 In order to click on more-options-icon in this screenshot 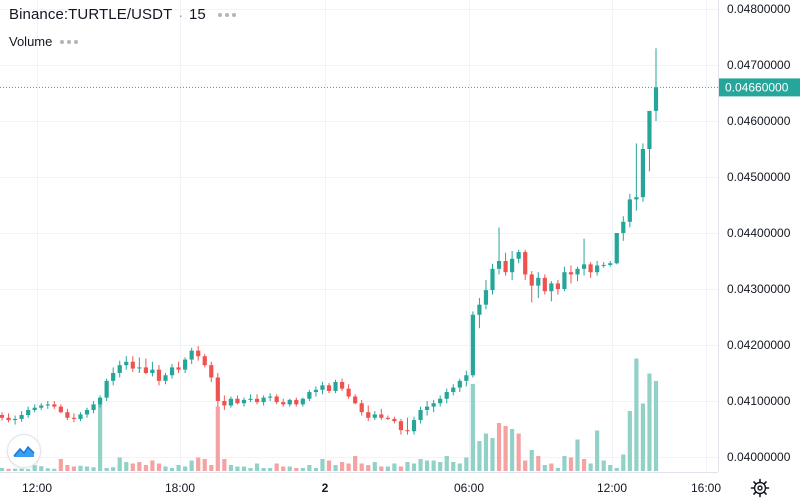, I will do `click(226, 14)`.